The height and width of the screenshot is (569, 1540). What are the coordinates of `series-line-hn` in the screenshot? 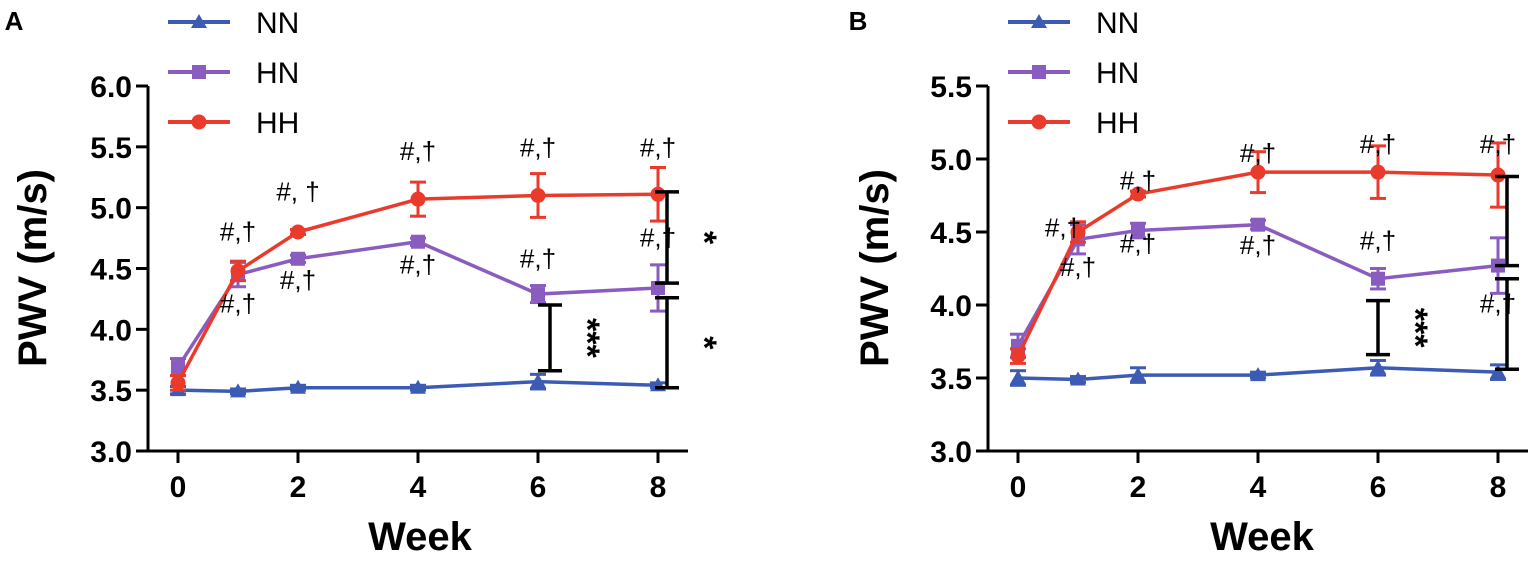 It's located at (1257, 284).